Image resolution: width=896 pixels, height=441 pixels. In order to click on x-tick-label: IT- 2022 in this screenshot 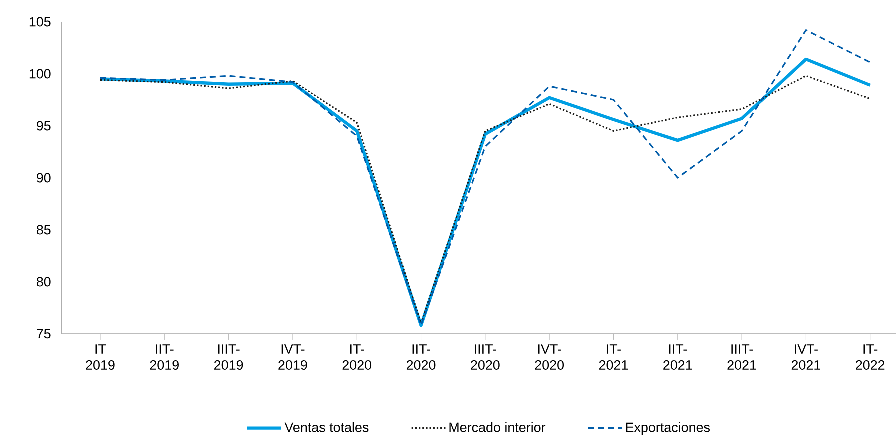, I will do `click(870, 357)`.